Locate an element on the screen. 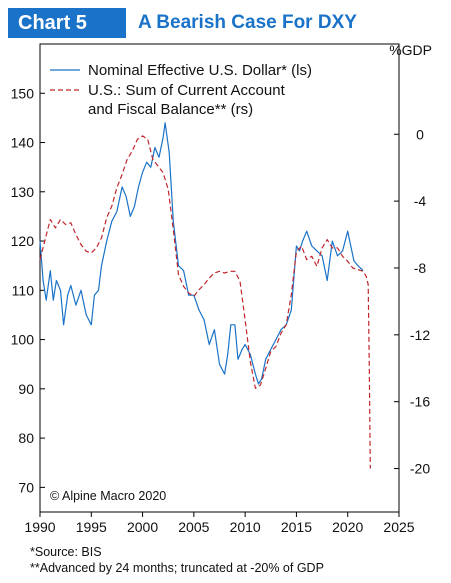  chart-title: A Bearish Case For DXY is located at coordinates (247, 22).